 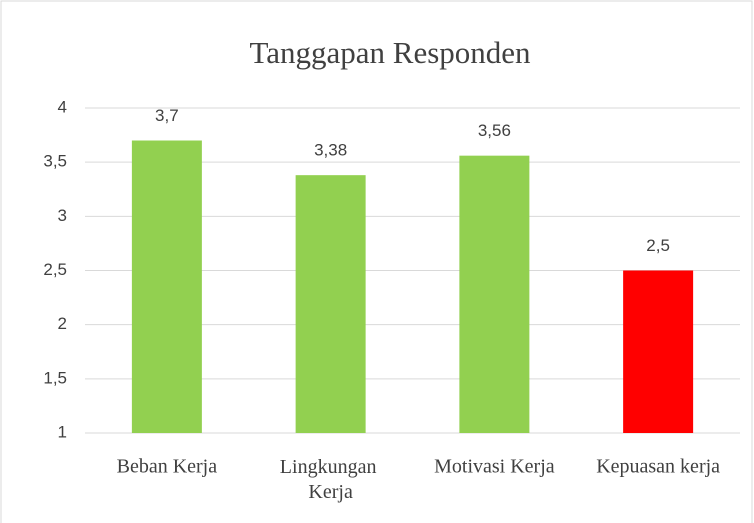 What do you see at coordinates (62, 215) in the screenshot?
I see `y-tick-label: 3` at bounding box center [62, 215].